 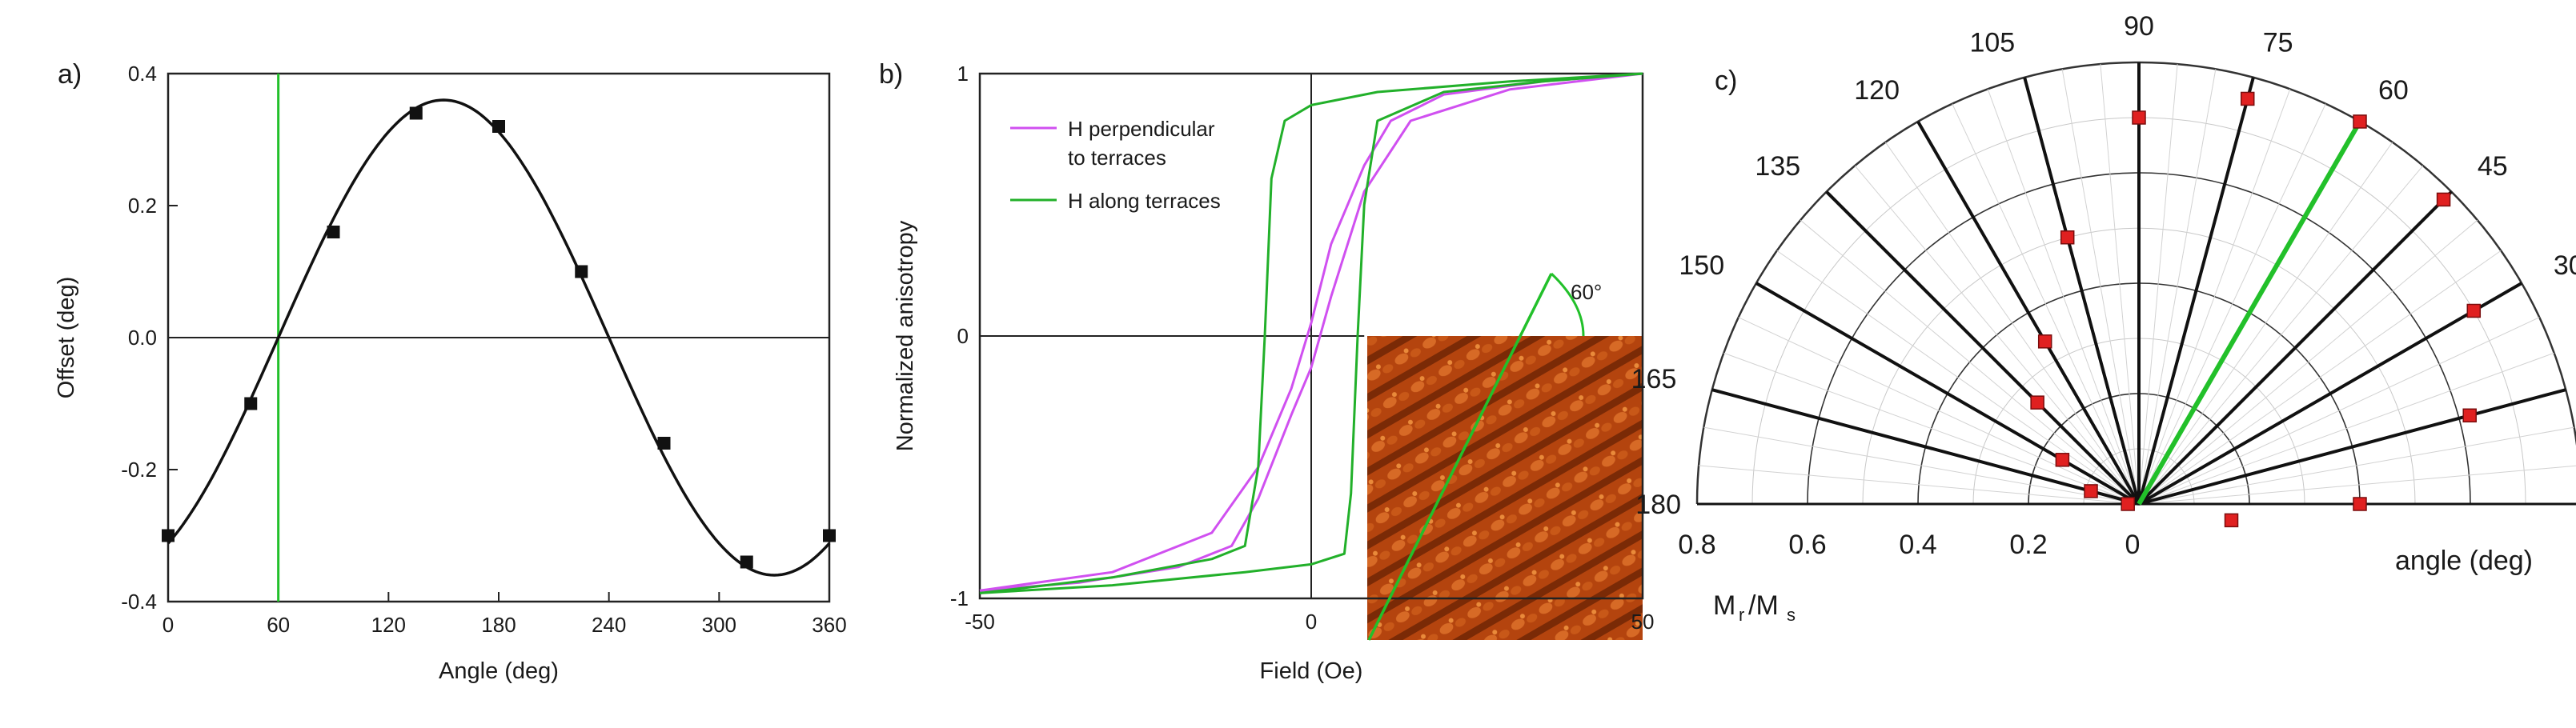 What do you see at coordinates (1654, 379) in the screenshot?
I see `polar-angle-tick-label: 165` at bounding box center [1654, 379].